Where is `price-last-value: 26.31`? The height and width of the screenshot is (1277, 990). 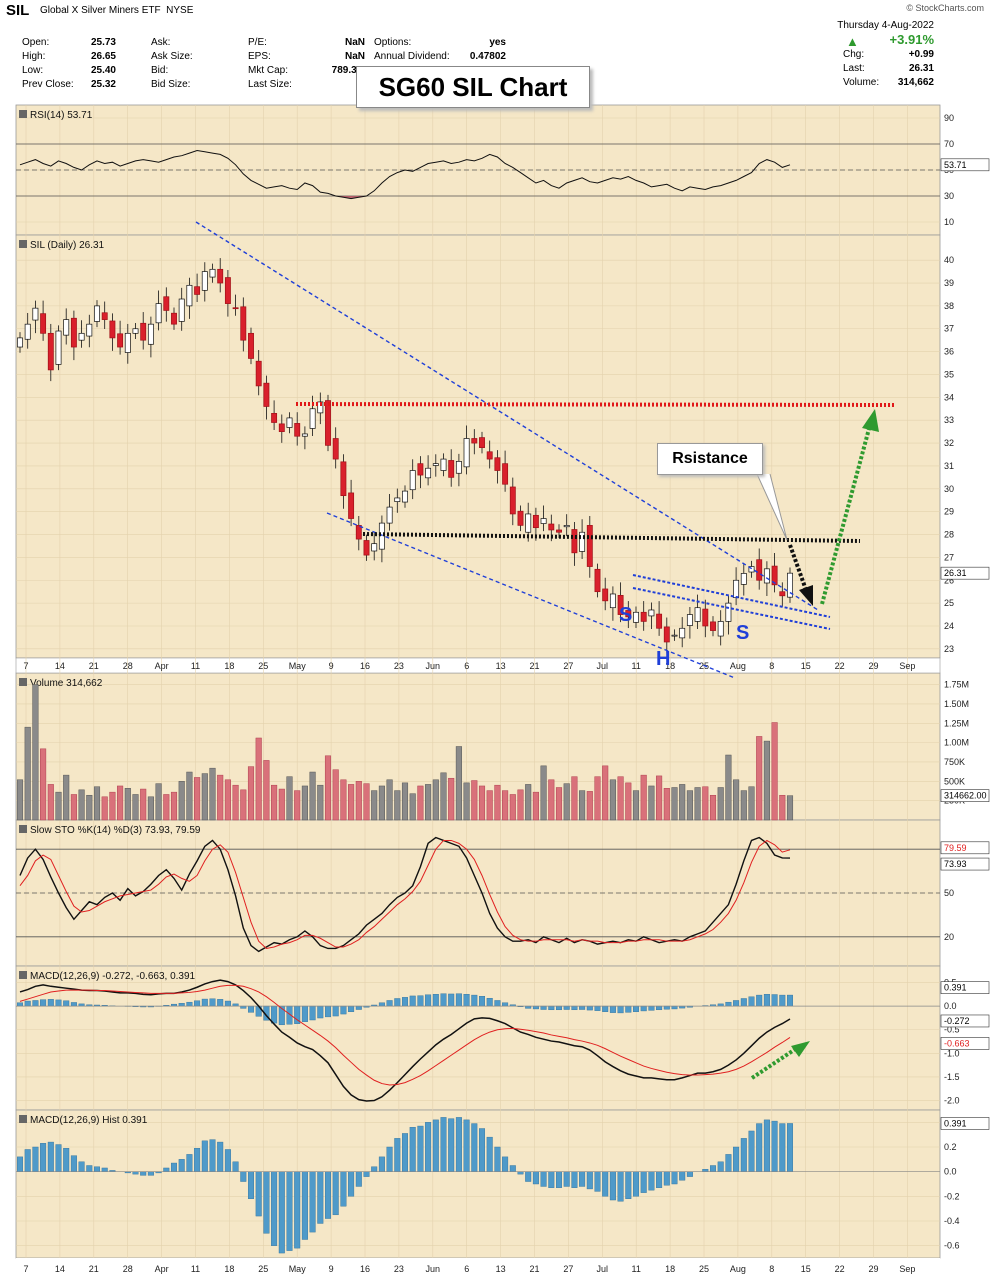
price-last-value: 26.31 is located at coordinates (955, 573).